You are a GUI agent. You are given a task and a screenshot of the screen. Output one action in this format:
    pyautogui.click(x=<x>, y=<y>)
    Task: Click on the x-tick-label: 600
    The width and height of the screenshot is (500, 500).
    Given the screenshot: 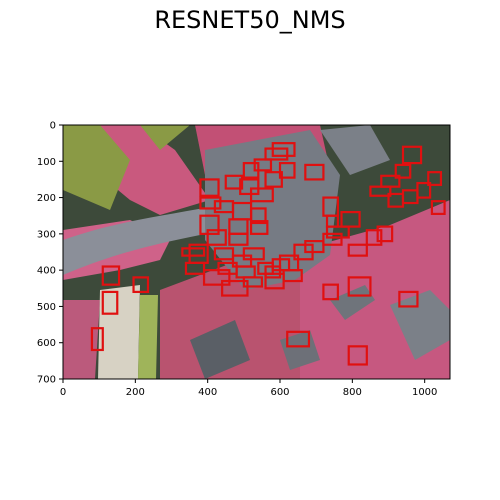 What is the action you would take?
    pyautogui.click(x=279, y=392)
    